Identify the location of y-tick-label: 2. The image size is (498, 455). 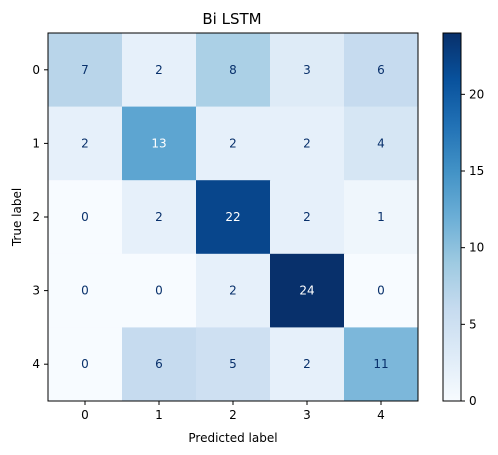
(36, 217).